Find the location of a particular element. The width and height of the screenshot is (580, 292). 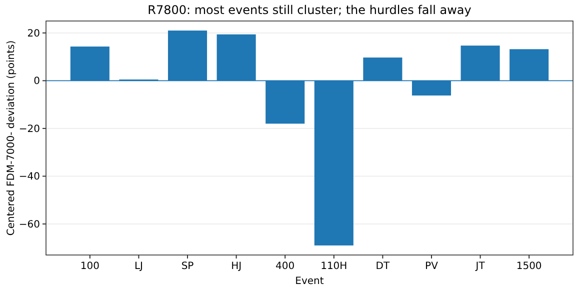

x-tick-label: 110H is located at coordinates (334, 266).